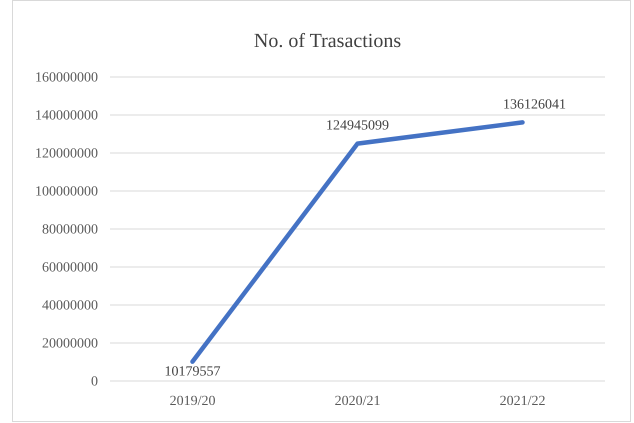 The height and width of the screenshot is (423, 634). What do you see at coordinates (193, 401) in the screenshot?
I see `x-tick-label: 2019/20` at bounding box center [193, 401].